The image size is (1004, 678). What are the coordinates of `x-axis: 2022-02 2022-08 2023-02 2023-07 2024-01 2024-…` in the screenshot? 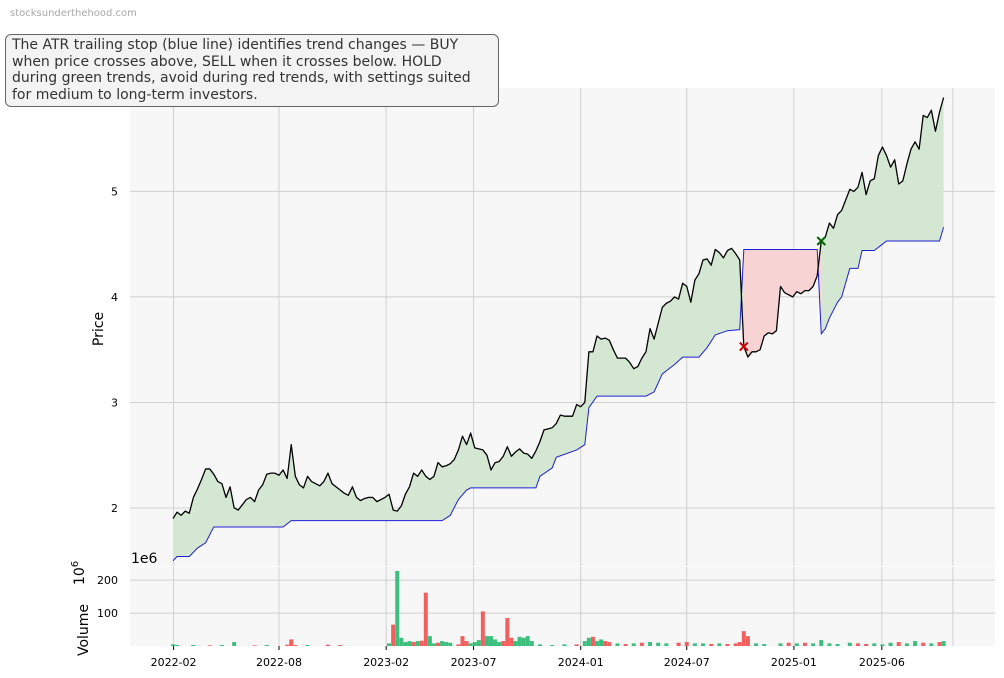 It's located at (528, 657).